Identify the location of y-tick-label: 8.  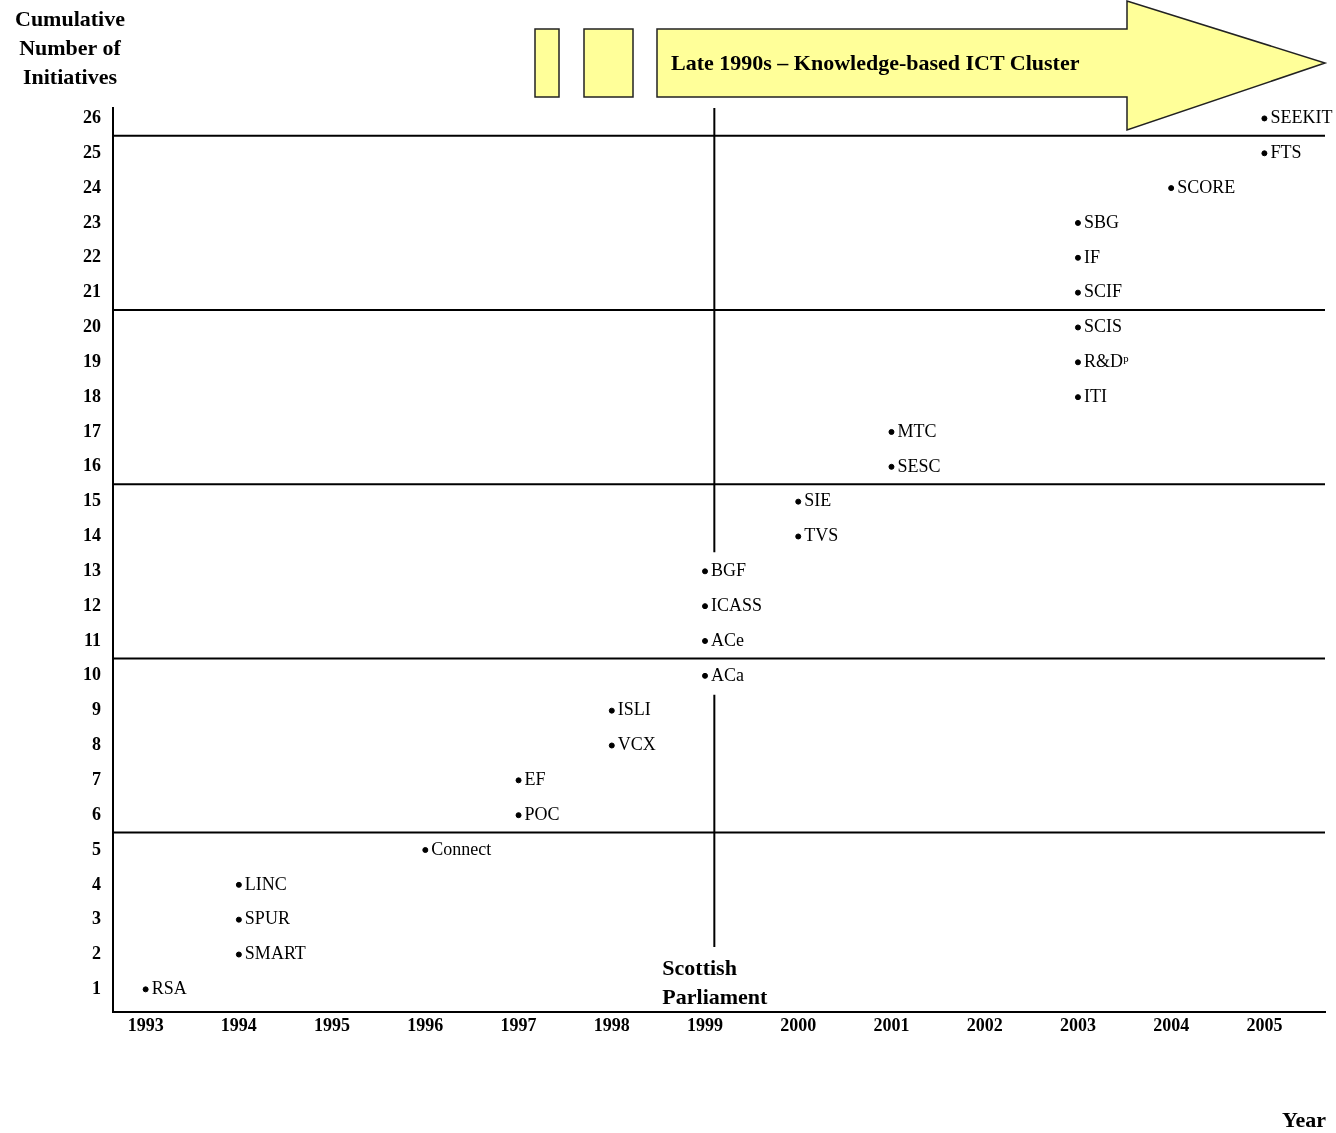
(96, 744).